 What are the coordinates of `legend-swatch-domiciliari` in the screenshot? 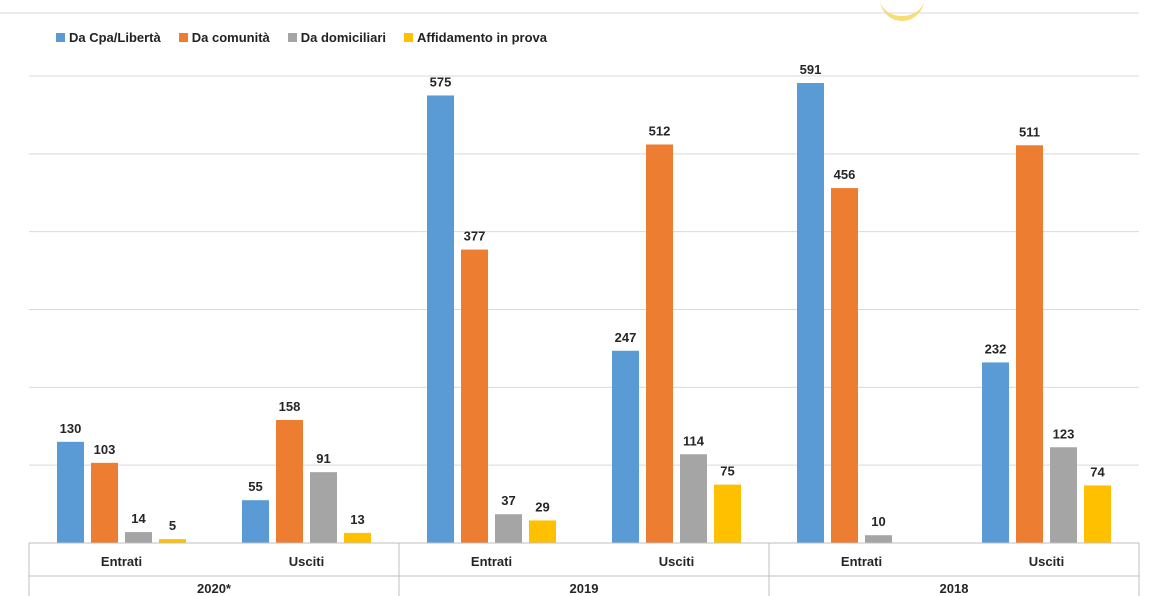 It's located at (292, 37).